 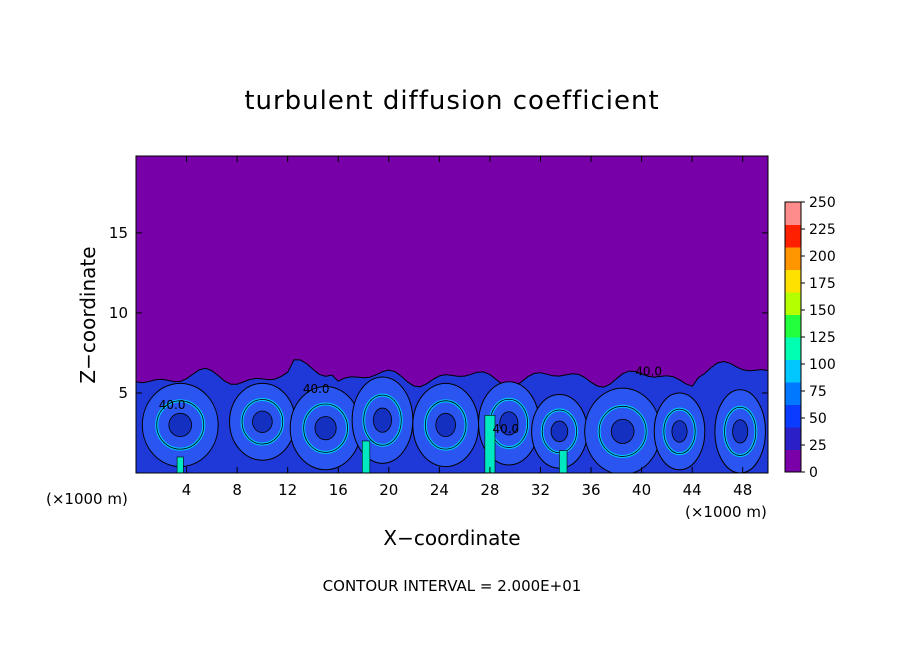 I want to click on x-axis-label: X−coordinate, so click(x=452, y=538).